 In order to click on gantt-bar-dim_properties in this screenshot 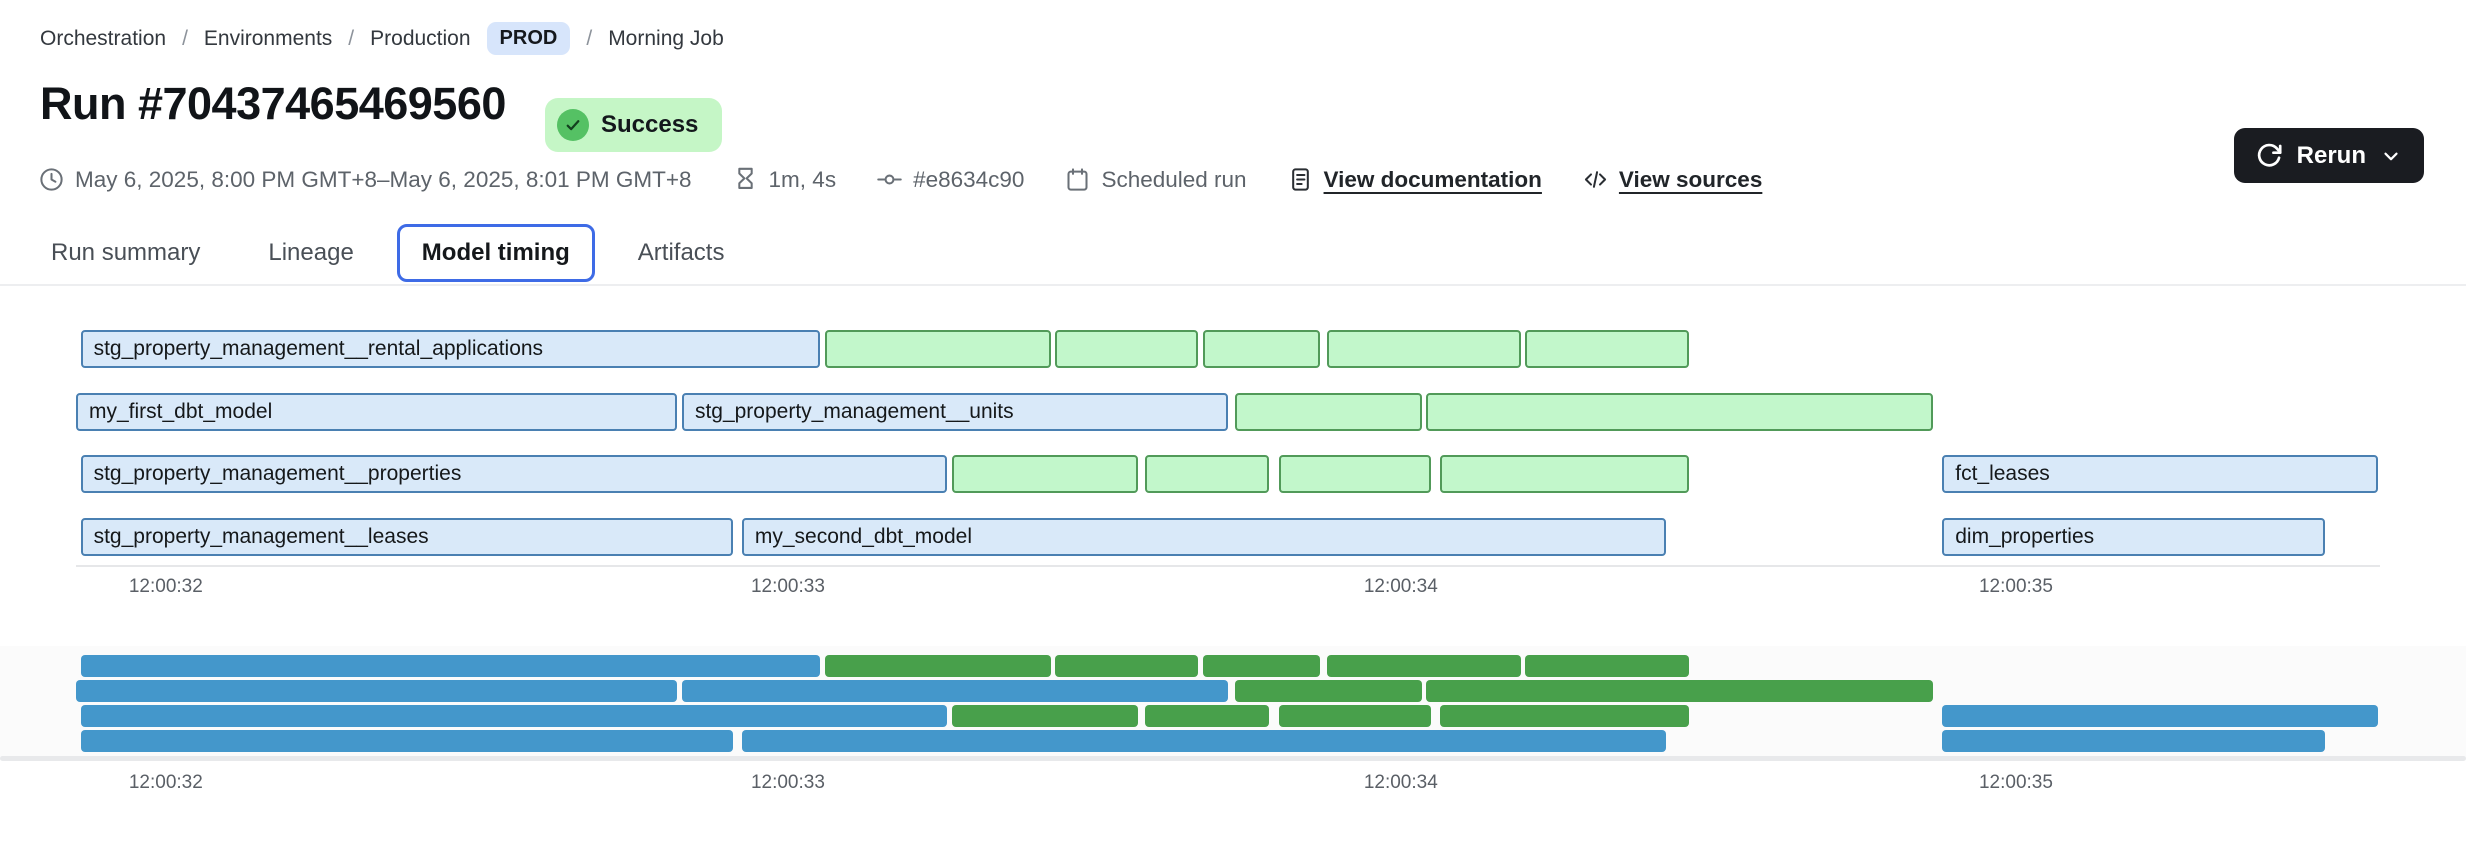, I will do `click(2133, 741)`.